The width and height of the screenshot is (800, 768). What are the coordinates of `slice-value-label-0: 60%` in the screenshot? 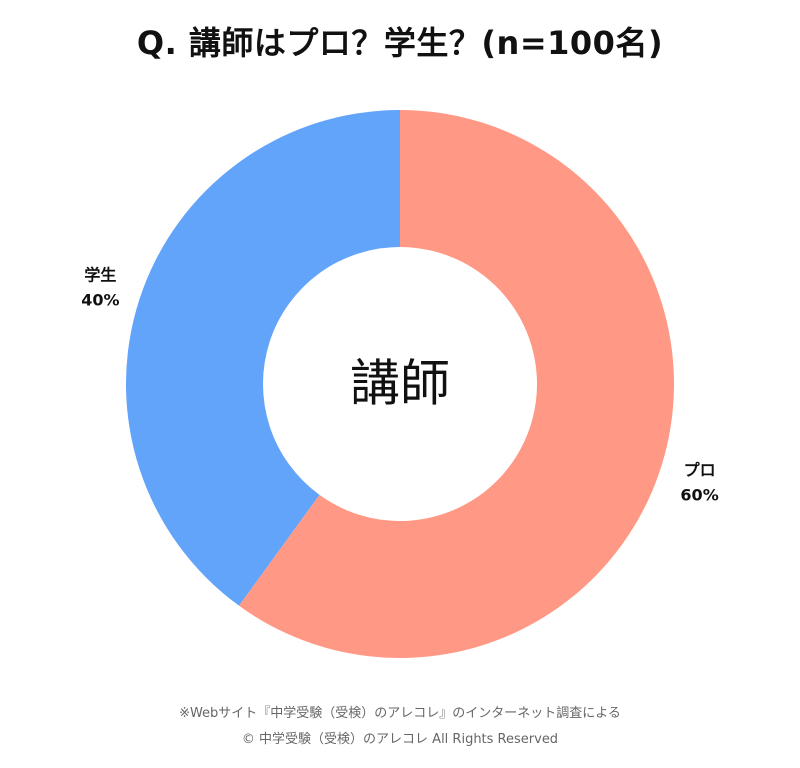 It's located at (699, 494).